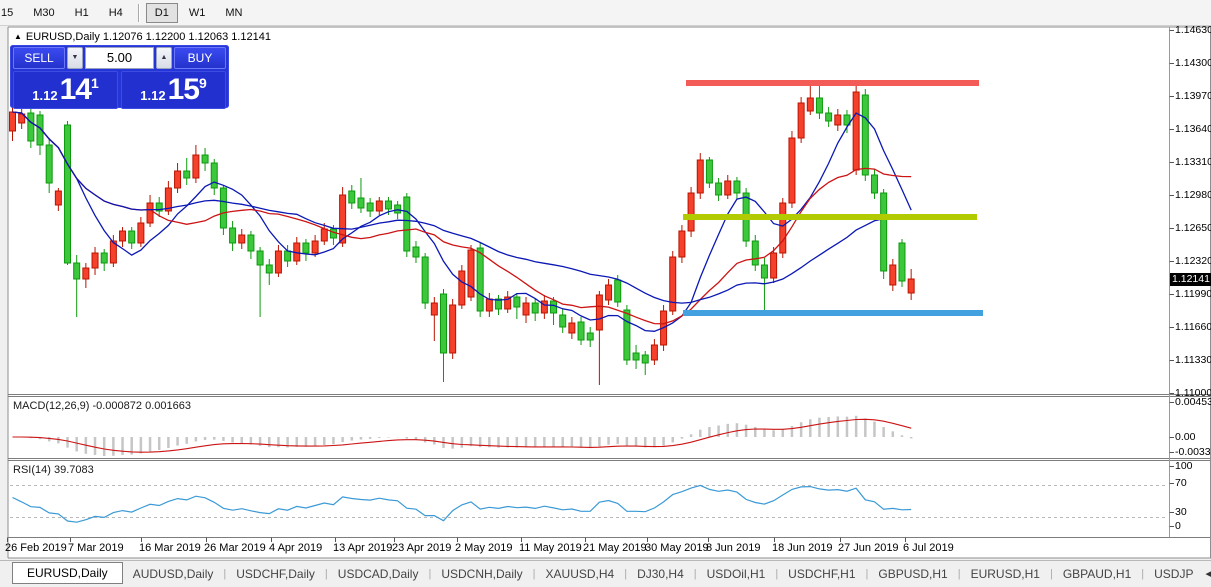  Describe the element at coordinates (197, 12) in the screenshot. I see `timeframe-button-w1: W1` at that location.